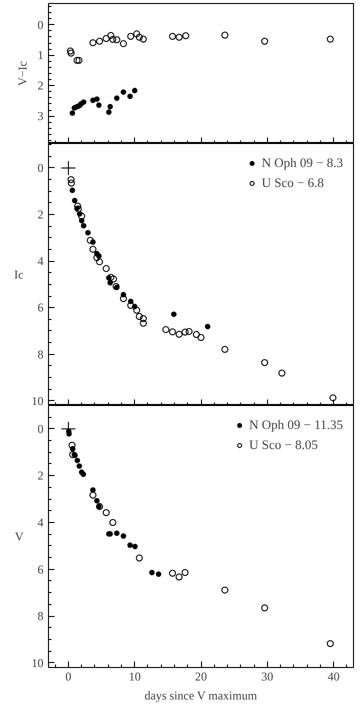 The height and width of the screenshot is (707, 360). What do you see at coordinates (41, 55) in the screenshot?
I see `y-tick-label: 1` at bounding box center [41, 55].